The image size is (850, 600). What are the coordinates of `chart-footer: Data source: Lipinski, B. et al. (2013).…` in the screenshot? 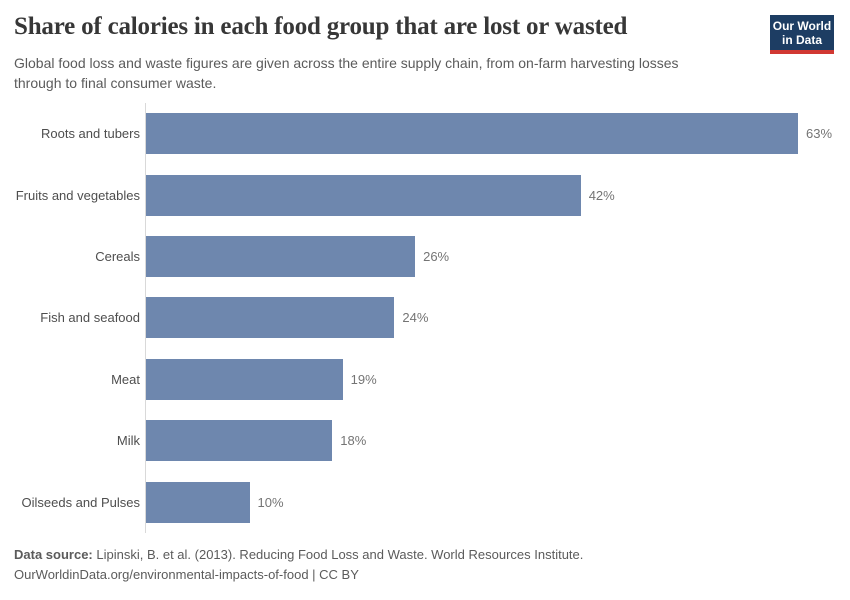 It's located at (414, 565).